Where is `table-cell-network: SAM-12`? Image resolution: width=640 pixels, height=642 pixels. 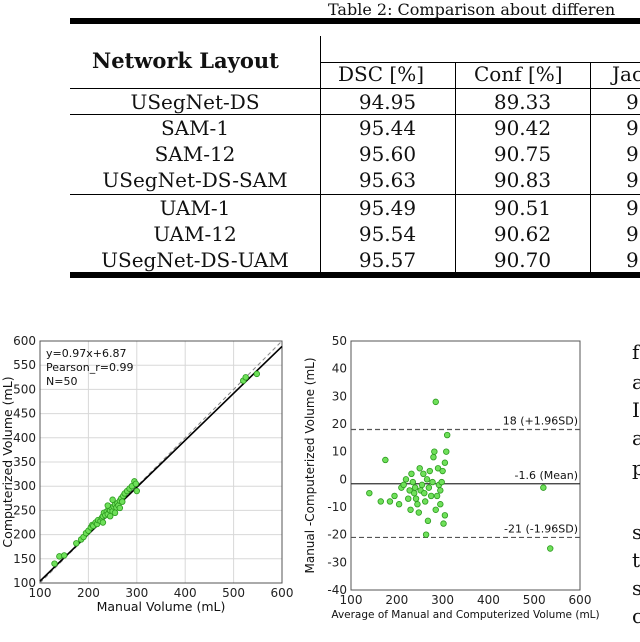
table-cell-network: SAM-12 is located at coordinates (195, 154).